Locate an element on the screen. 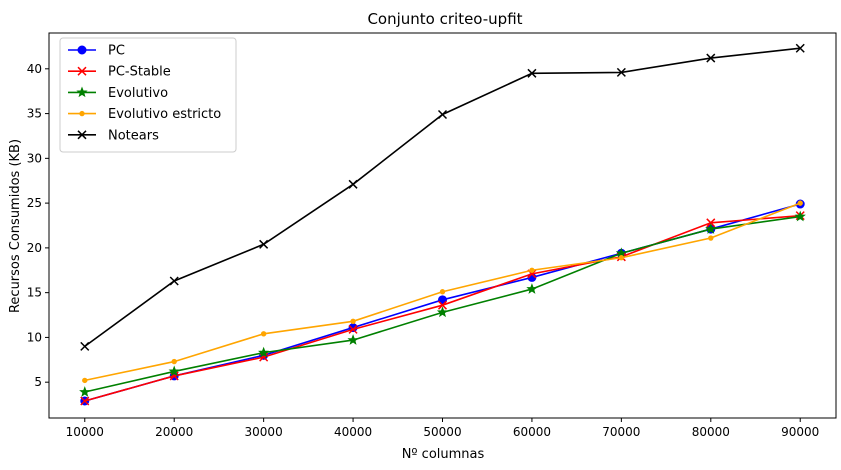 The width and height of the screenshot is (841, 470). y-tick-label: 5 is located at coordinates (38, 382).